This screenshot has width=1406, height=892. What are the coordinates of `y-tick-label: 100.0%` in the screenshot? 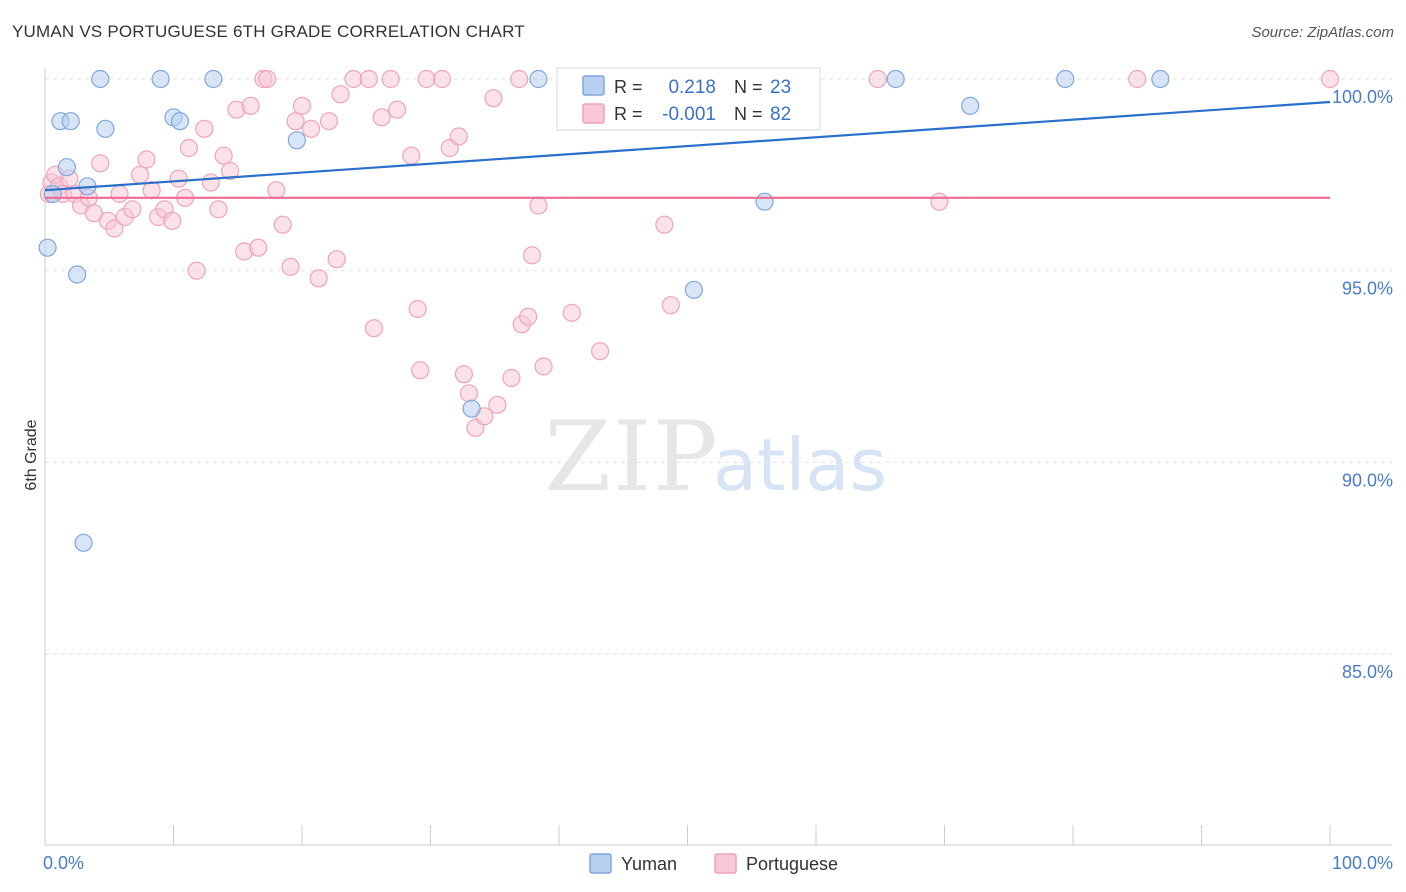 It's located at (1362, 97).